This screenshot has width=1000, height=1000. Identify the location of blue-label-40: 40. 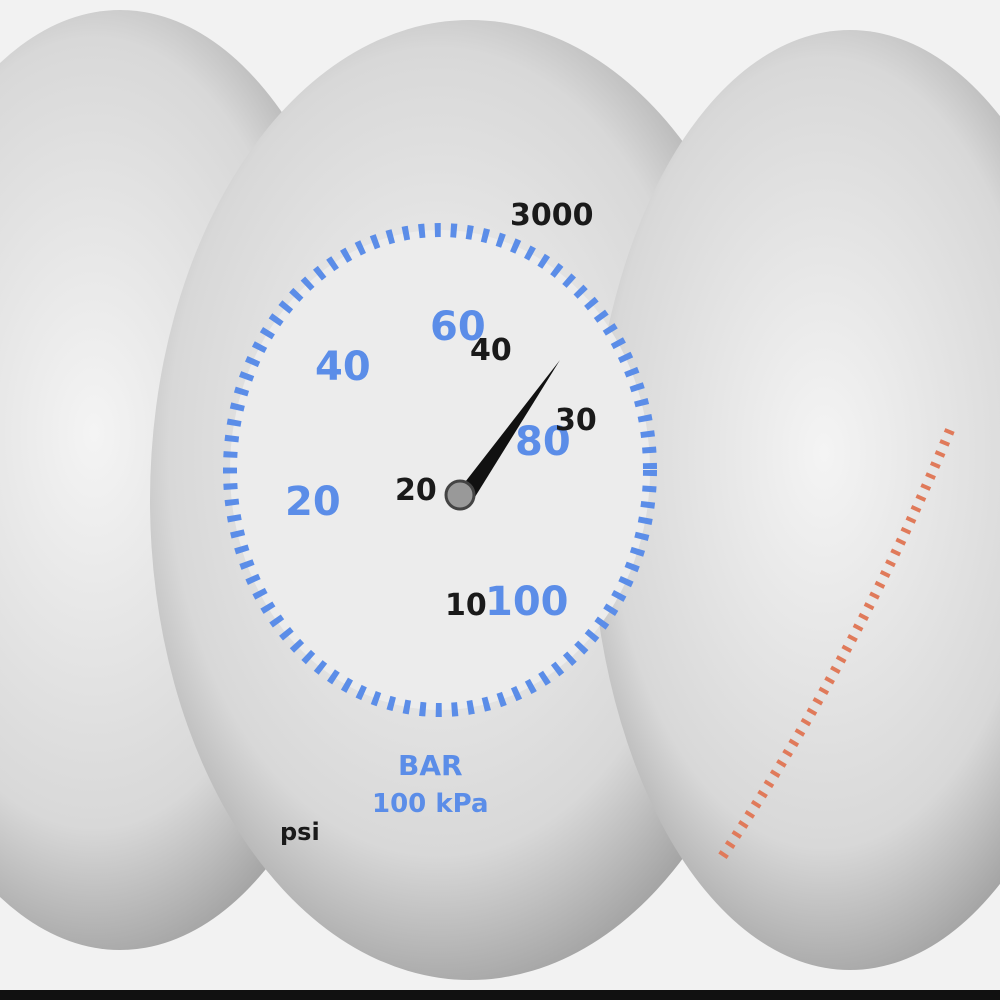
(343, 367).